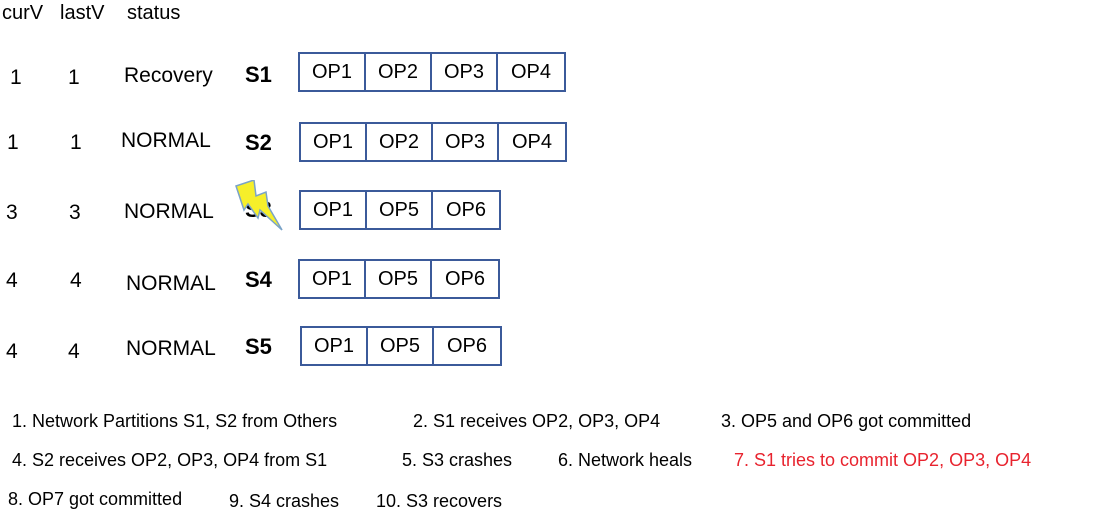 The height and width of the screenshot is (532, 1096). Describe the element at coordinates (16, 77) in the screenshot. I see `s1-curv: 1` at that location.